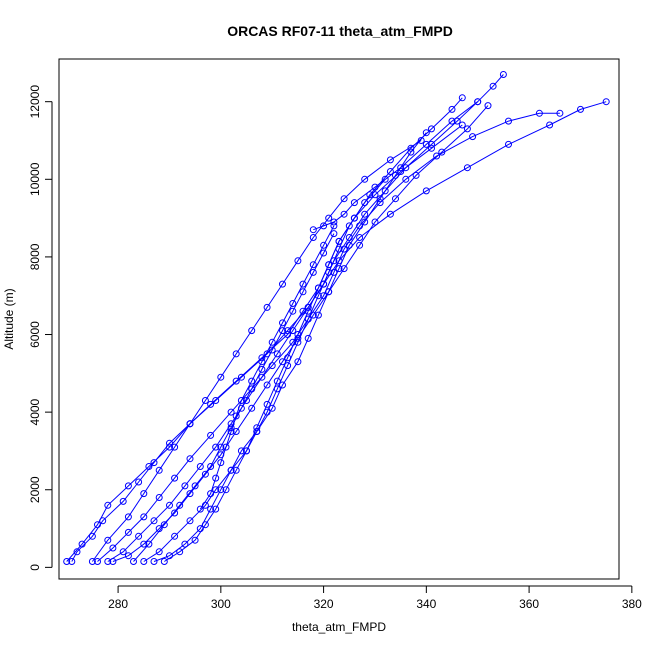 This screenshot has width=650, height=650. I want to click on series-line, so click(396, 166).